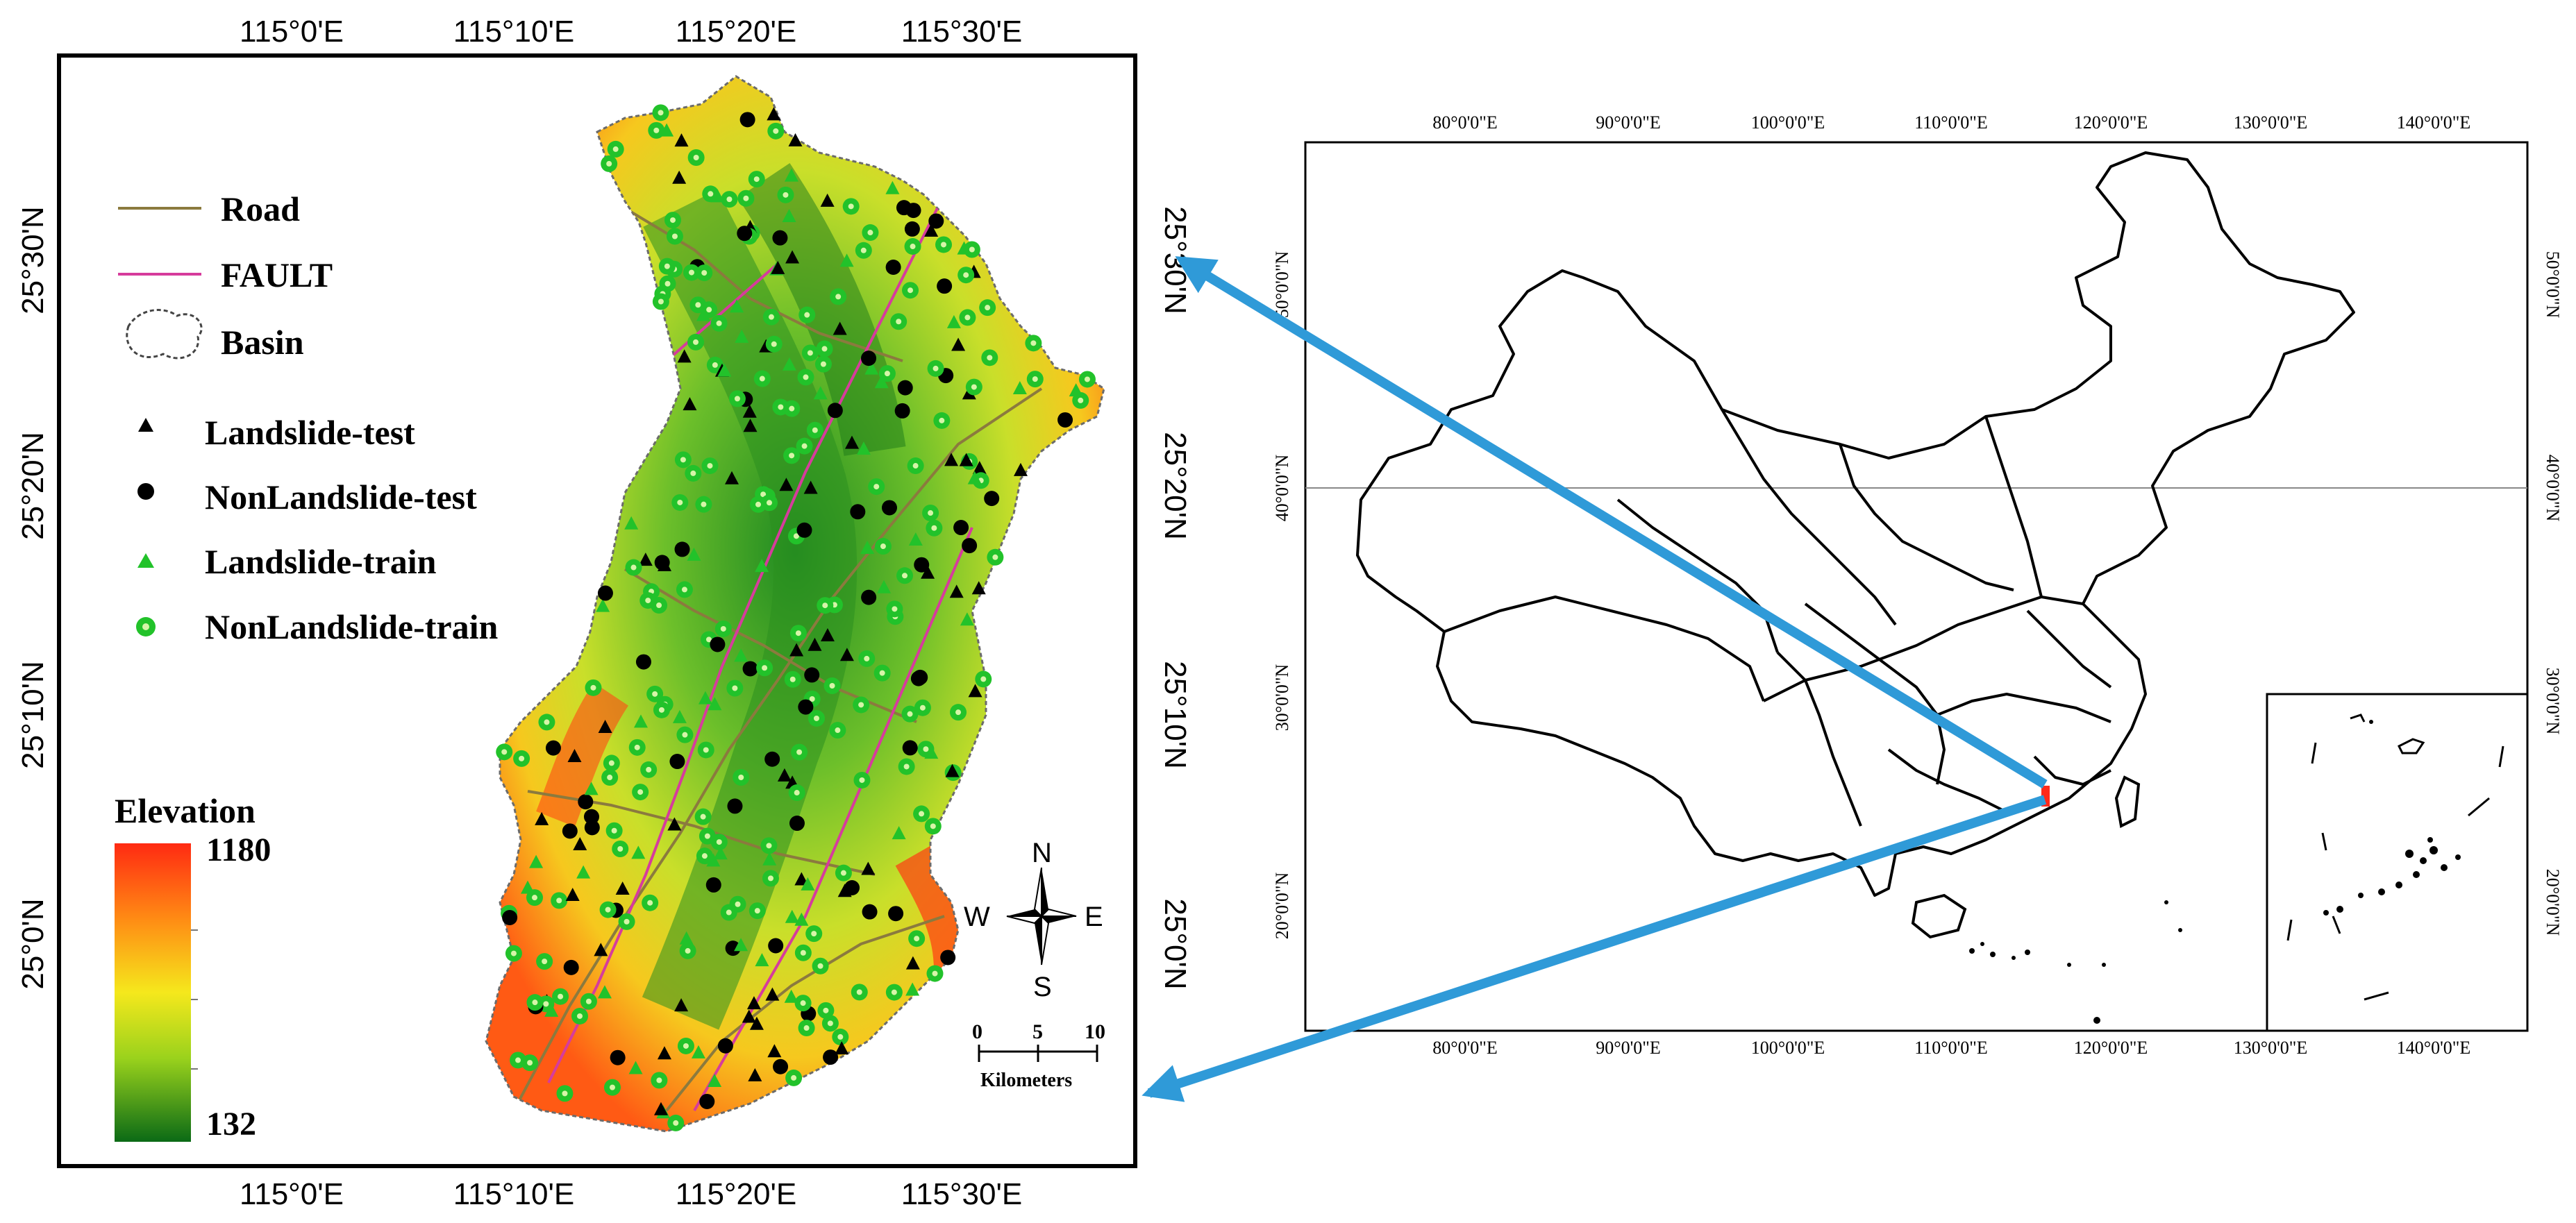 The image size is (2576, 1223). Describe the element at coordinates (513, 32) in the screenshot. I see `left-lon-top-1: 115°10'E` at that location.